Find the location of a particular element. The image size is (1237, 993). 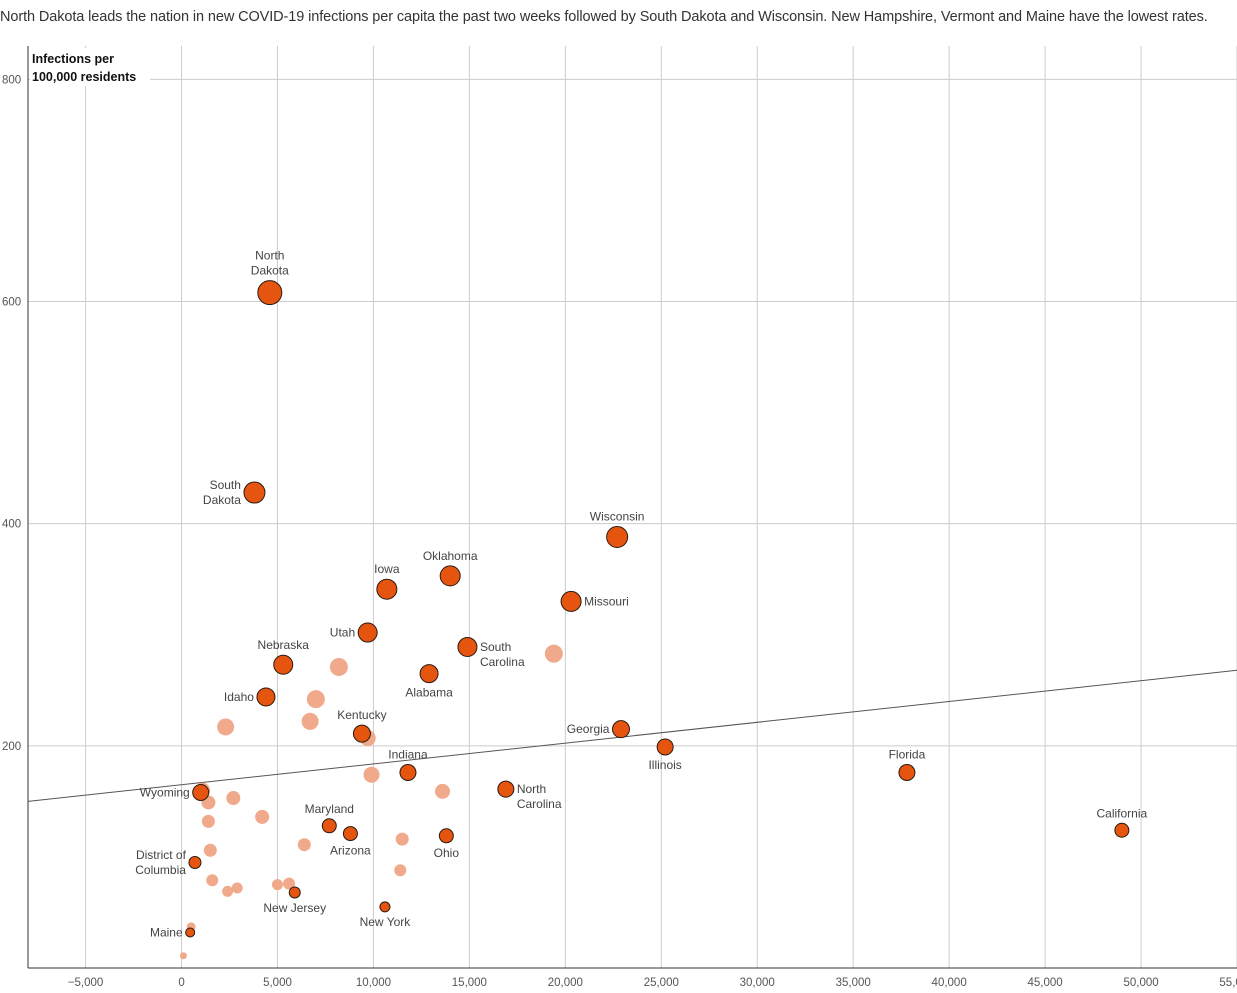

y-axis-title: Infections per 100,000 residents is located at coordinates (90, 67).